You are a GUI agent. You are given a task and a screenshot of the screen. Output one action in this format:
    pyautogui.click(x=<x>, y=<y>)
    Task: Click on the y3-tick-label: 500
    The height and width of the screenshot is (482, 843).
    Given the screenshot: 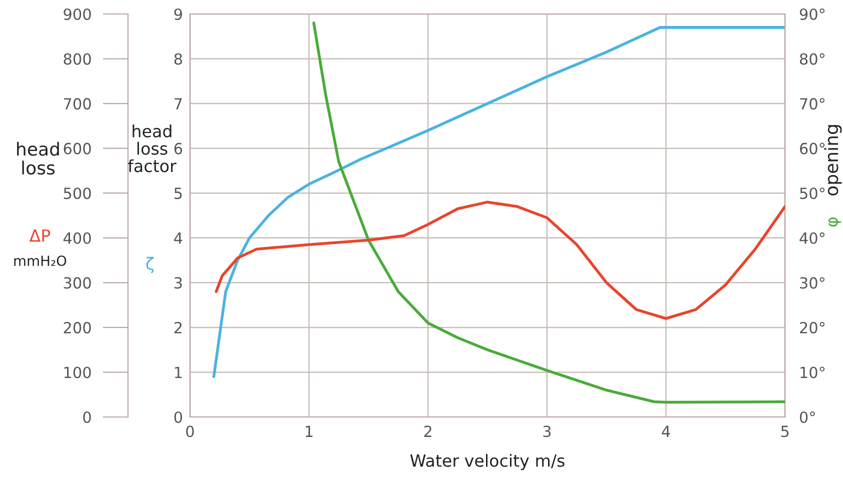 What is the action you would take?
    pyautogui.click(x=77, y=194)
    